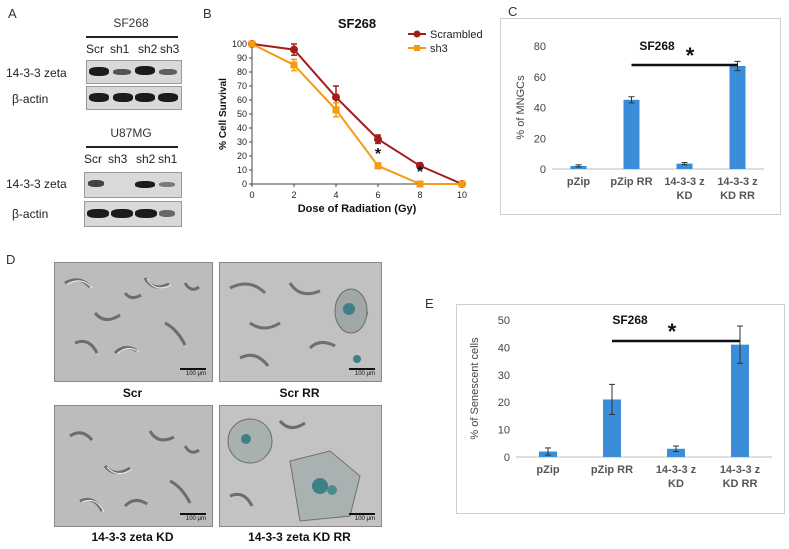 The height and width of the screenshot is (549, 789). Describe the element at coordinates (429, 303) in the screenshot. I see `panel-letter-e: E` at that location.